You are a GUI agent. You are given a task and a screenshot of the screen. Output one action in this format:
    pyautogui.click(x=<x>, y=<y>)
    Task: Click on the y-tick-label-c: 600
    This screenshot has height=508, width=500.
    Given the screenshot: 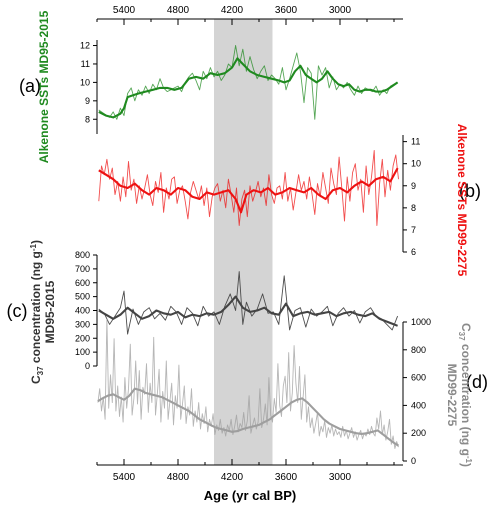 What is the action you would take?
    pyautogui.click(x=82, y=283)
    